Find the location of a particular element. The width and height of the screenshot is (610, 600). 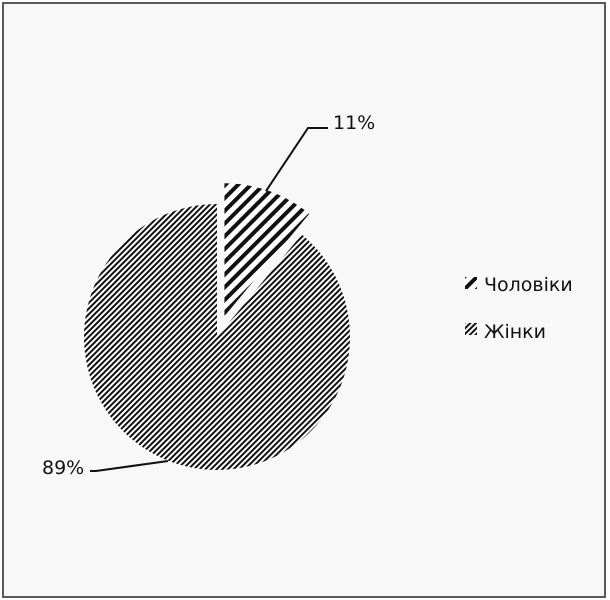

slice-cholovik is located at coordinates (267, 250).